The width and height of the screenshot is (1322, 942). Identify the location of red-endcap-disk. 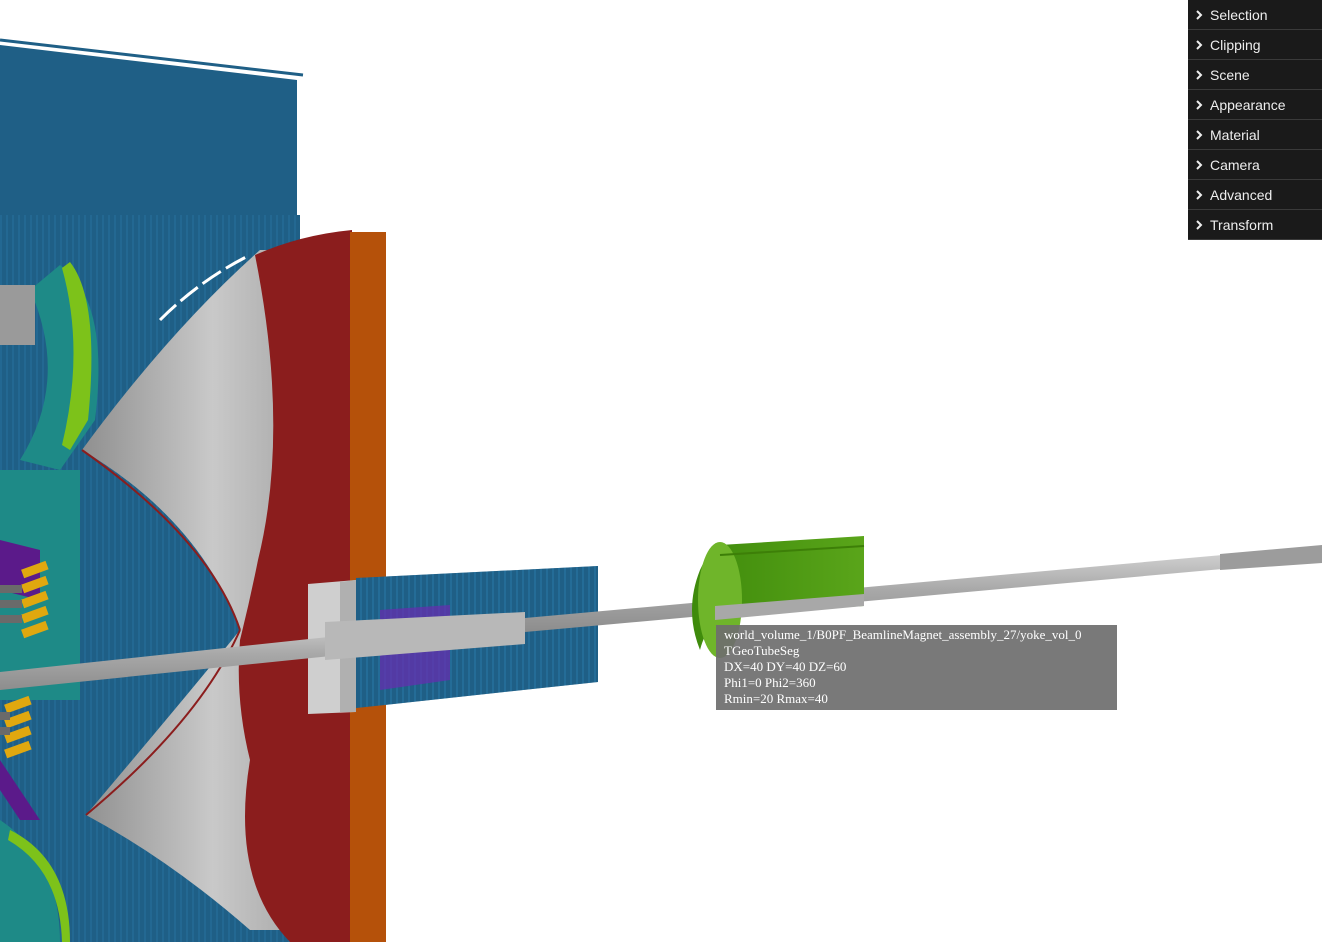
(295, 586).